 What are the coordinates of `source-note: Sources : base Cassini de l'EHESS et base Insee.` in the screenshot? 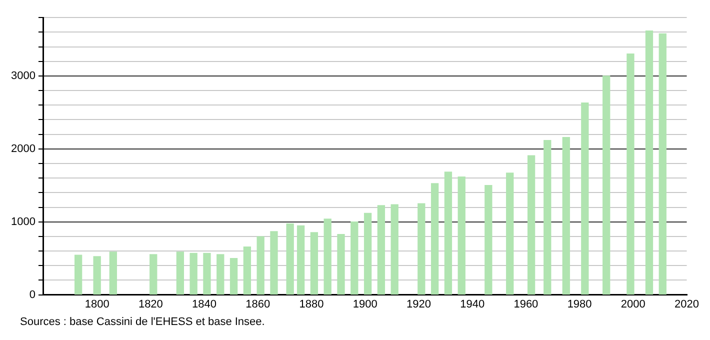 It's located at (143, 322).